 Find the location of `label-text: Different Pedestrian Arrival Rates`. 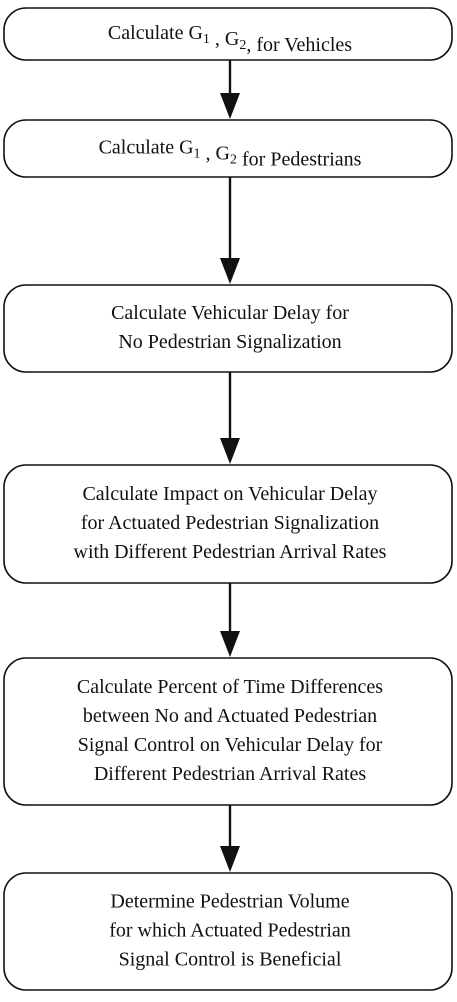

label-text: Different Pedestrian Arrival Rates is located at coordinates (230, 774).